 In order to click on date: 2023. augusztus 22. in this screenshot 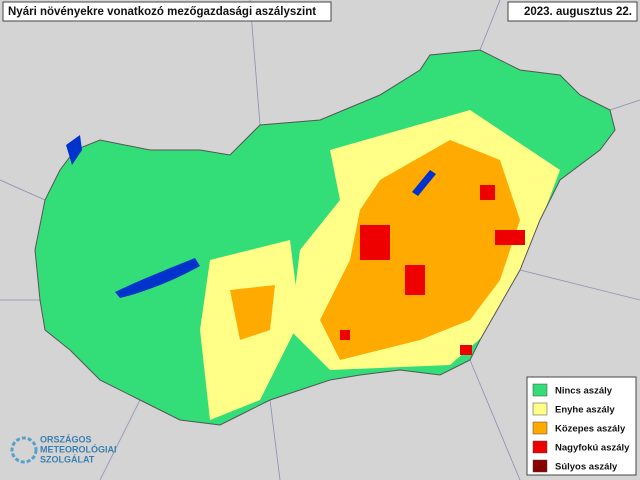, I will do `click(578, 12)`.